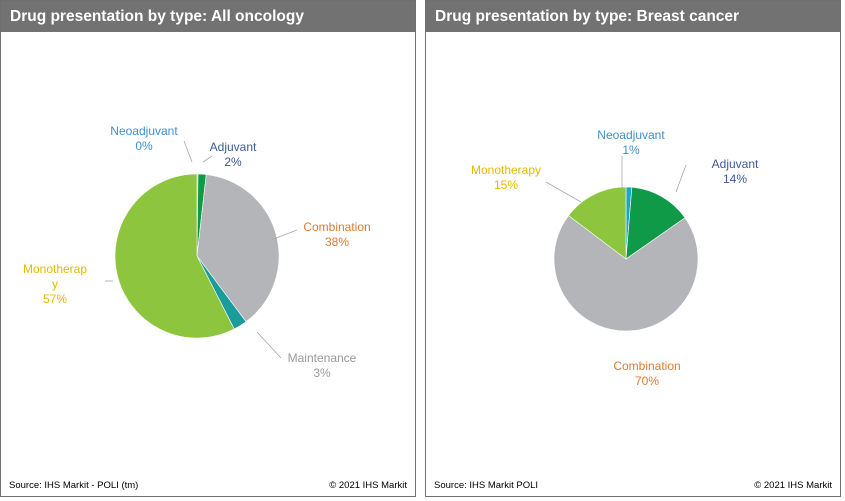  I want to click on pie-slice-monotherapy, so click(597, 223).